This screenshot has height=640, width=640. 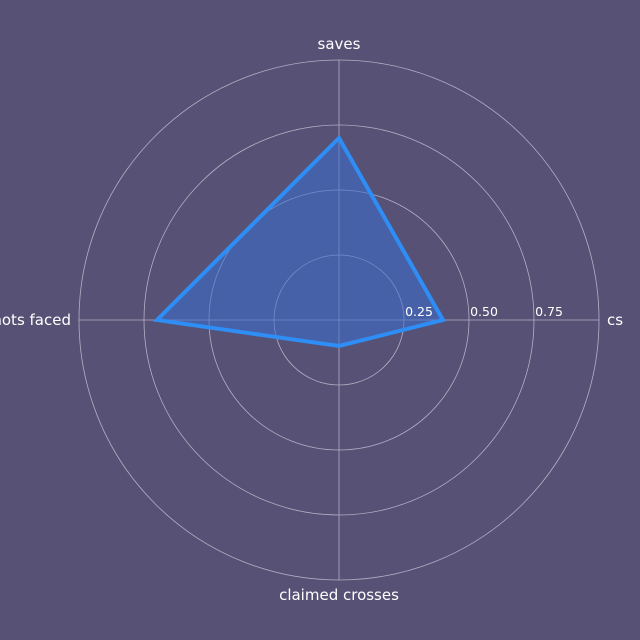 I want to click on axis-label-shots-faced: shots faced, so click(x=35, y=320).